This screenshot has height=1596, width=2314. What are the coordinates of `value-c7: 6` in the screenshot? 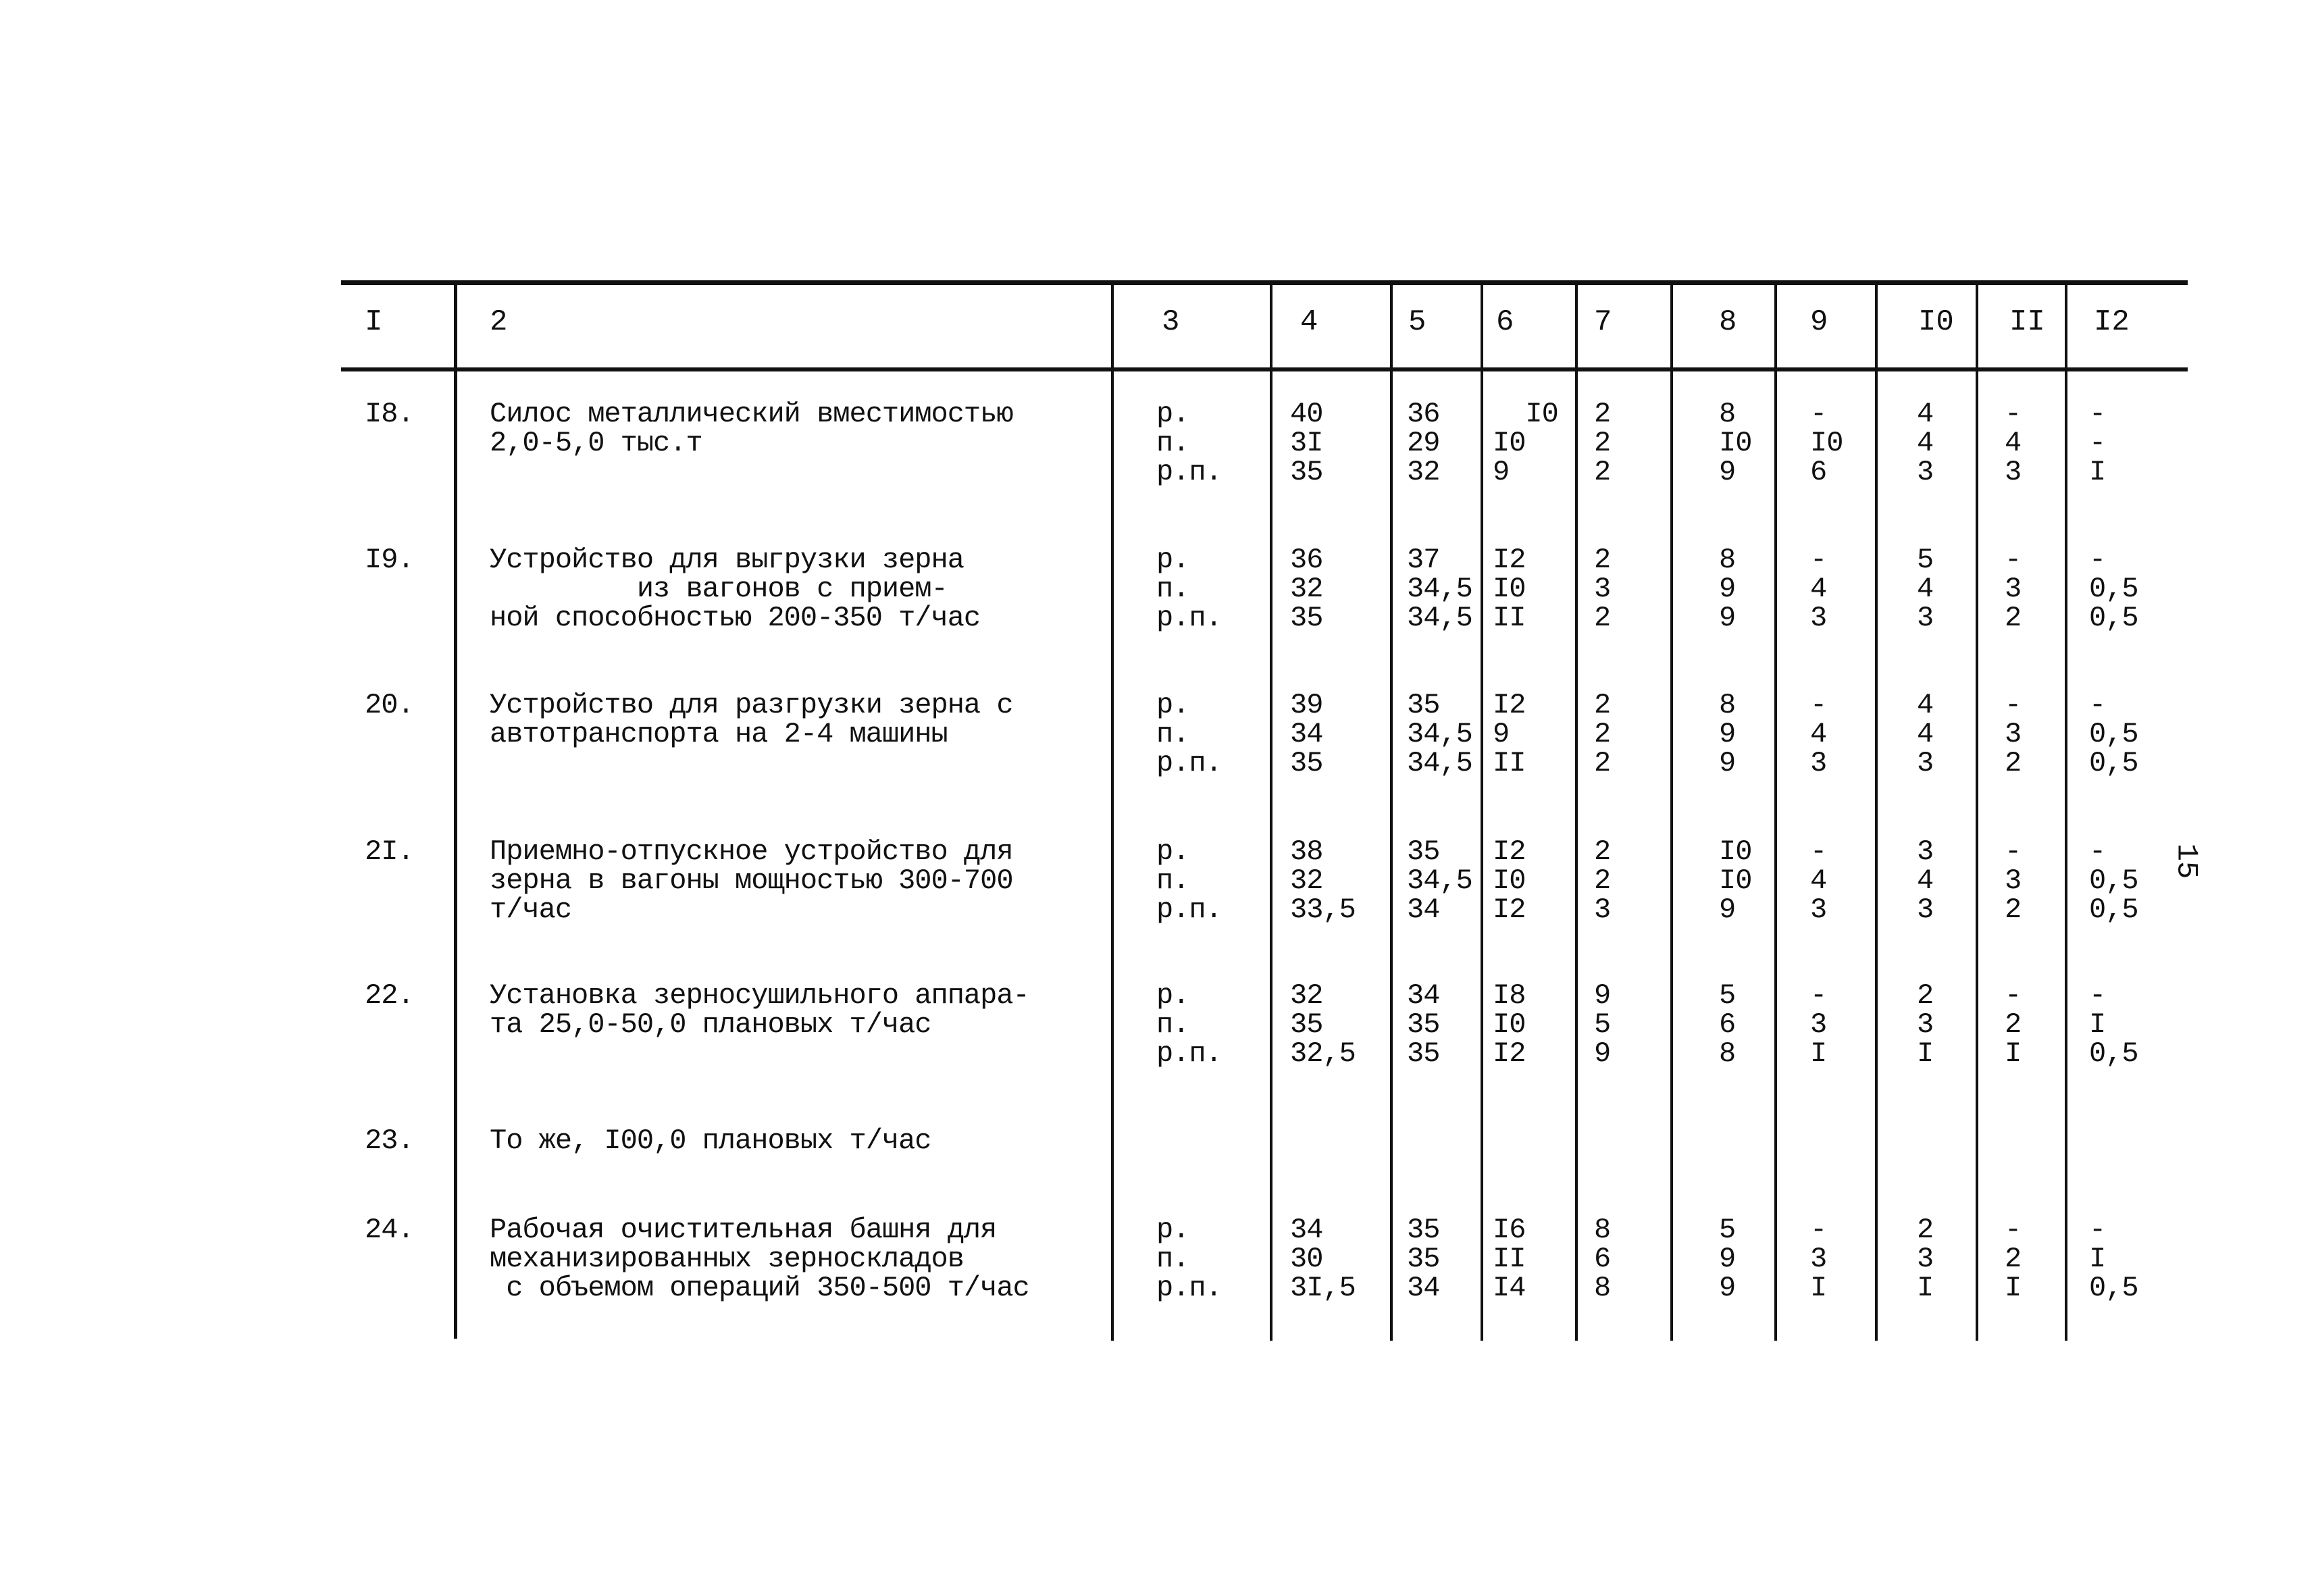 It's located at (1602, 1259).